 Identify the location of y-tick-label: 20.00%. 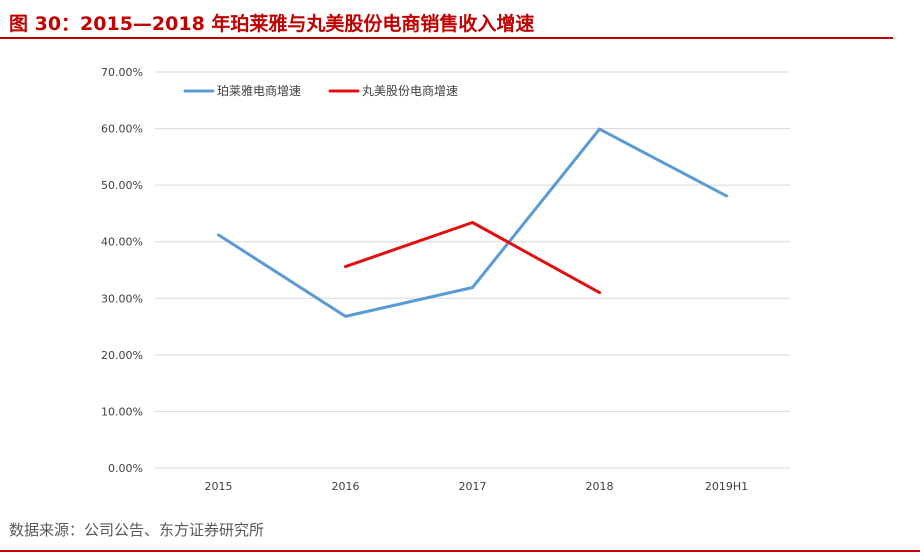
(122, 355).